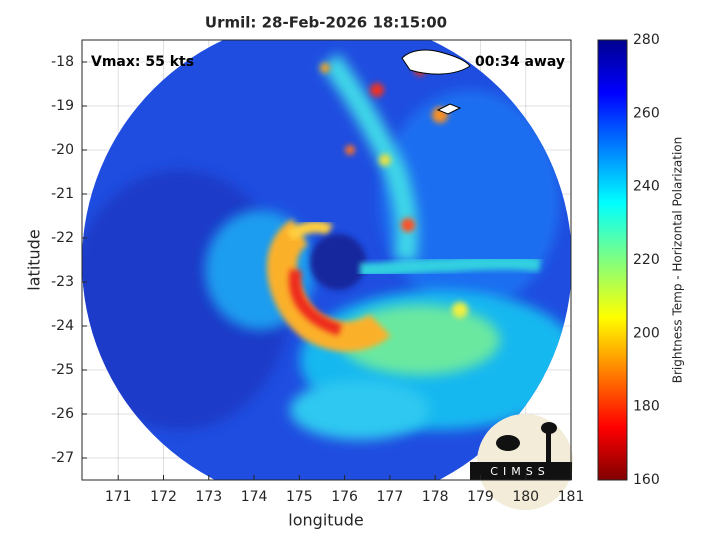  I want to click on logo: CIMSS, so click(521, 462).